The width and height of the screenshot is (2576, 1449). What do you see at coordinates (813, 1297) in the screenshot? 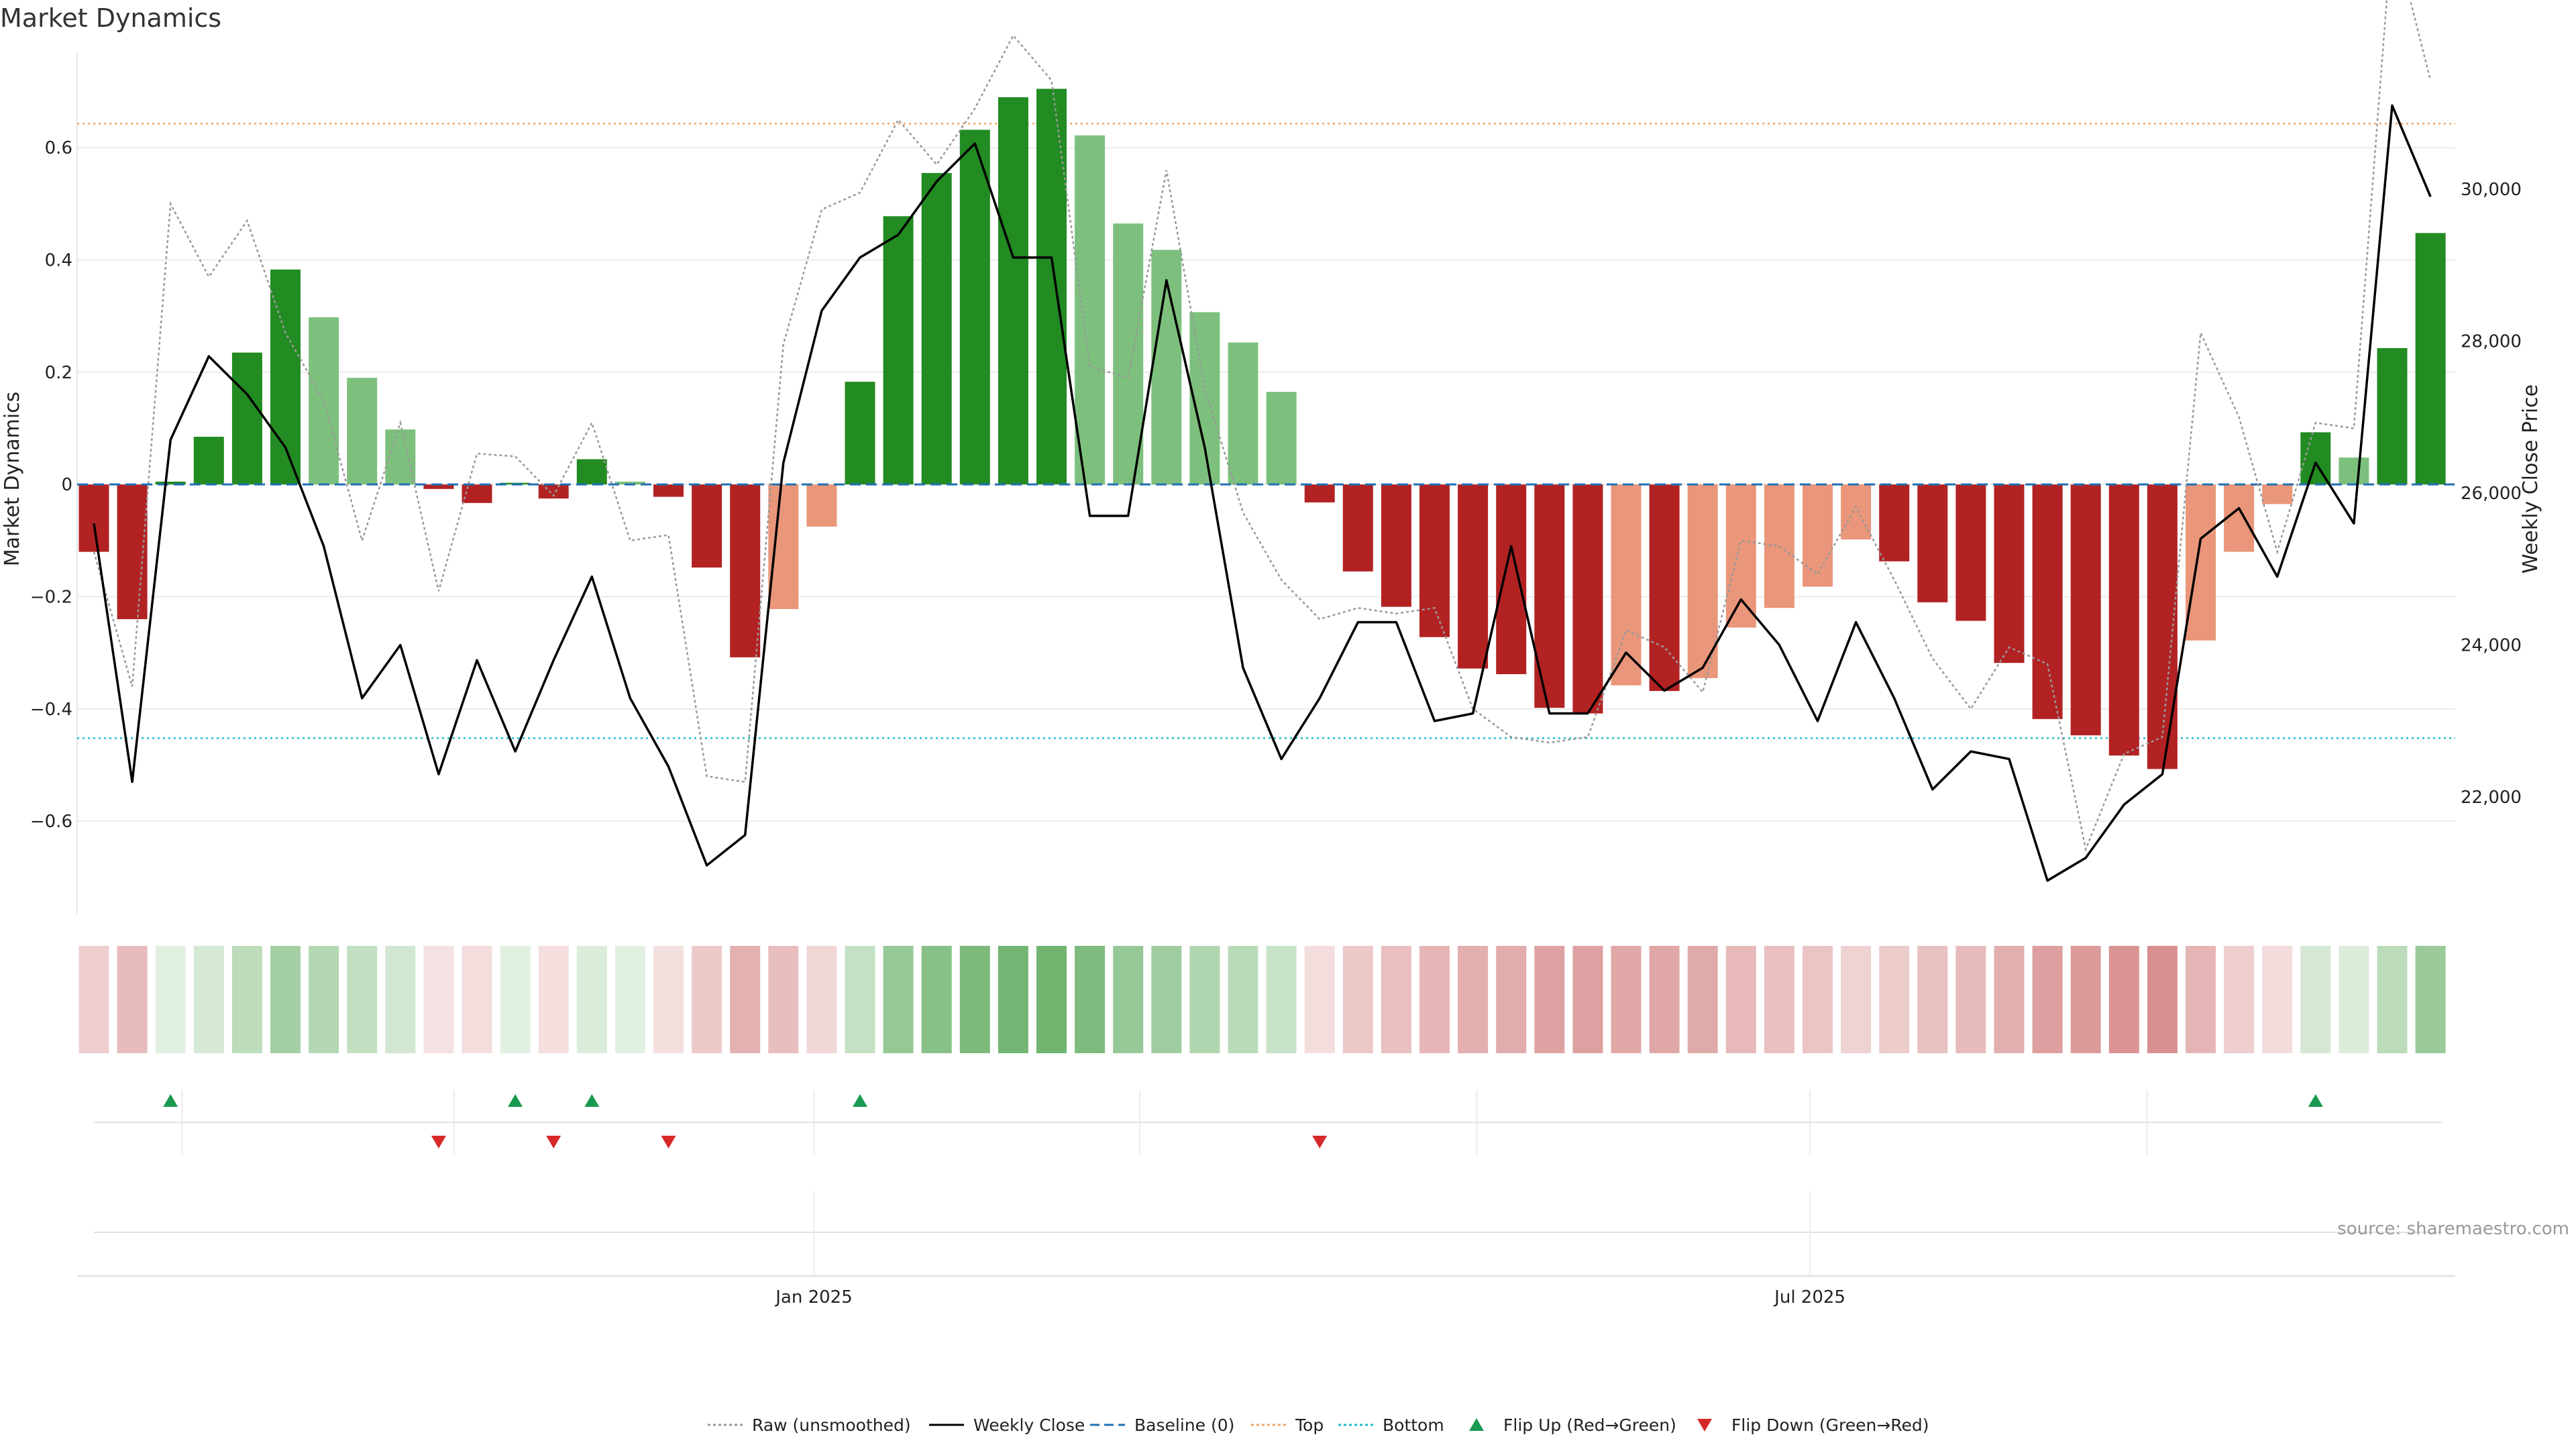
I see `x-tick-label: Jan 2025` at bounding box center [813, 1297].